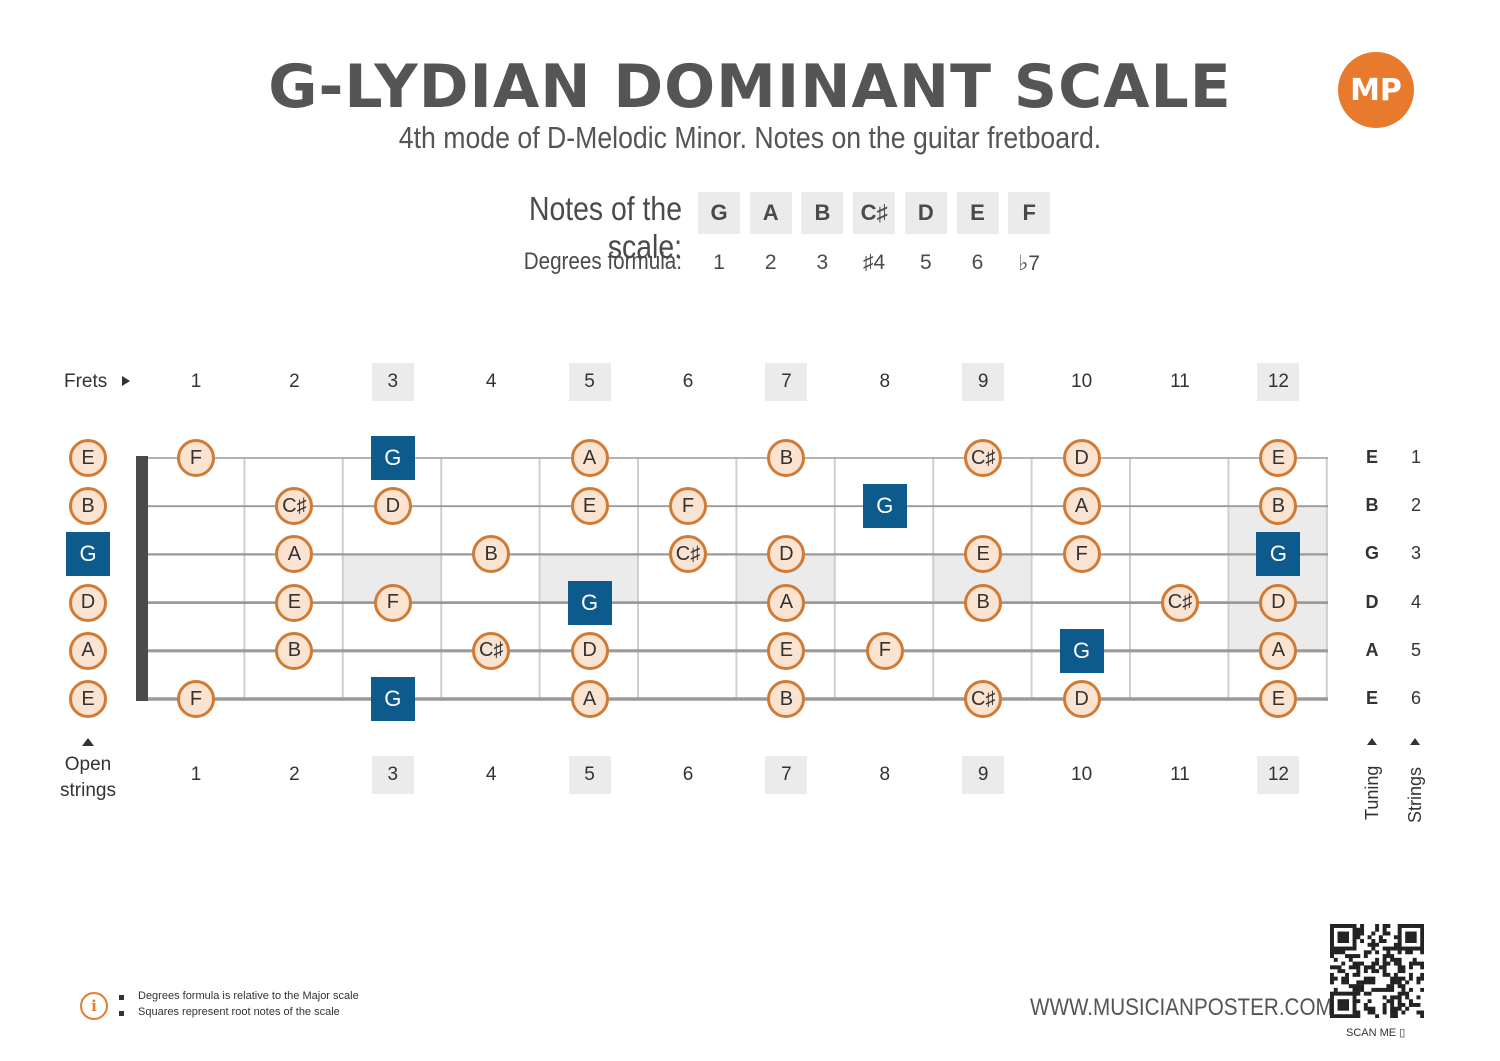  Describe the element at coordinates (1376, 90) in the screenshot. I see `brand-logo: MP` at that location.